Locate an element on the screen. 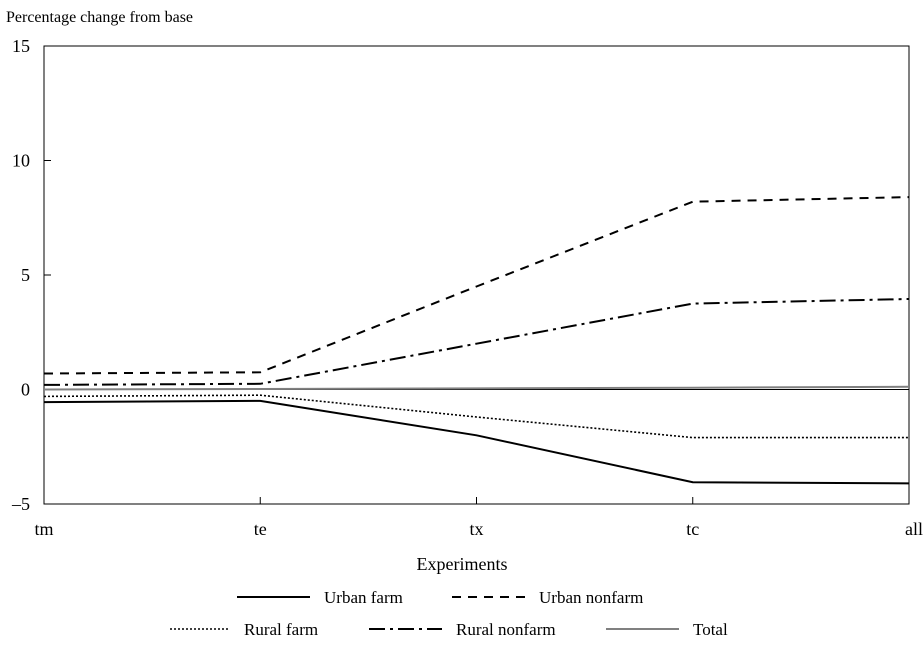 Image resolution: width=924 pixels, height=650 pixels. legend-label: Total is located at coordinates (710, 629).